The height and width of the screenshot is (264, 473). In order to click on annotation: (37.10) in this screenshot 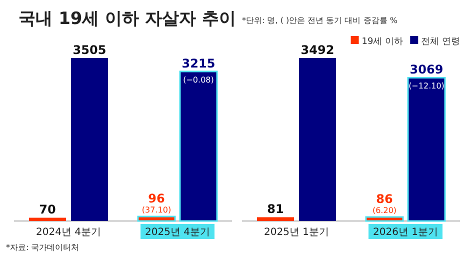, I will do `click(157, 210)`.